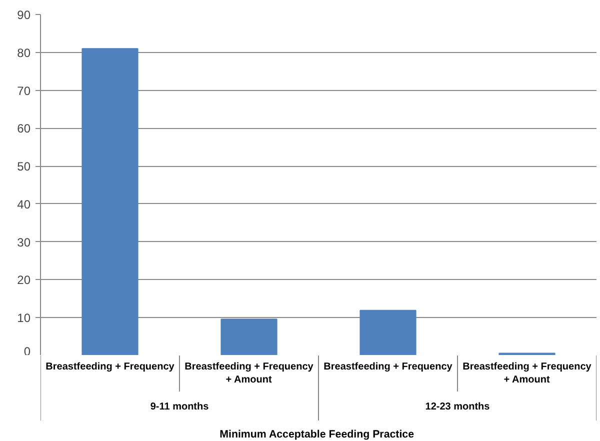  Describe the element at coordinates (24, 242) in the screenshot. I see `y-tick-label: 30` at that location.